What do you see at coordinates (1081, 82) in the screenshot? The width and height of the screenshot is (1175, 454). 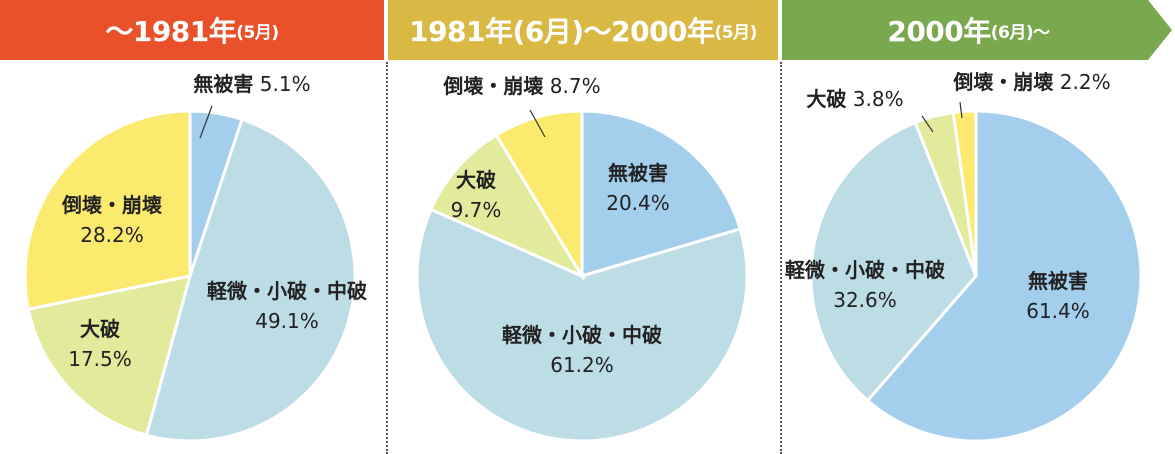 I see `slice-value-label: 2.2%` at bounding box center [1081, 82].